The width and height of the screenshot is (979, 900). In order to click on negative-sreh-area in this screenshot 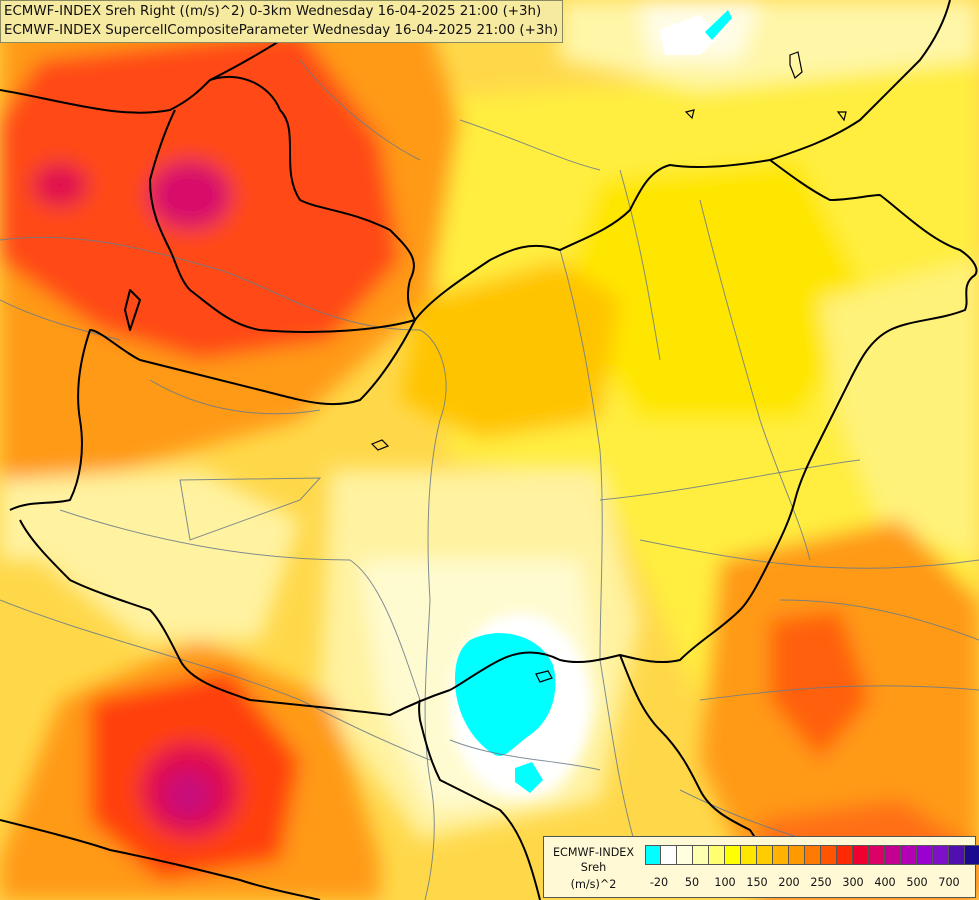, I will do `click(505, 694)`.